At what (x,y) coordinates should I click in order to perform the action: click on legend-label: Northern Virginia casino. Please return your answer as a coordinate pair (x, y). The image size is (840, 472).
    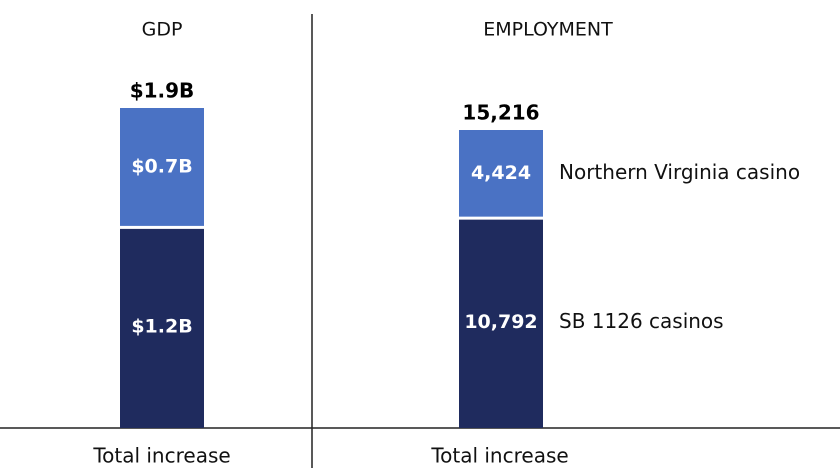
    Looking at the image, I should click on (679, 172).